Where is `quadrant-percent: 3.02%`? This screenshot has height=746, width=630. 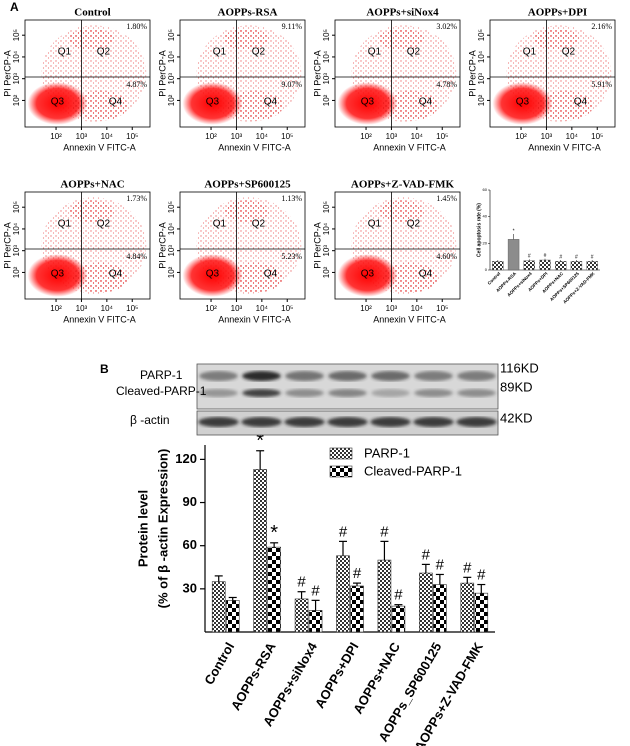
quadrant-percent: 3.02% is located at coordinates (446, 26).